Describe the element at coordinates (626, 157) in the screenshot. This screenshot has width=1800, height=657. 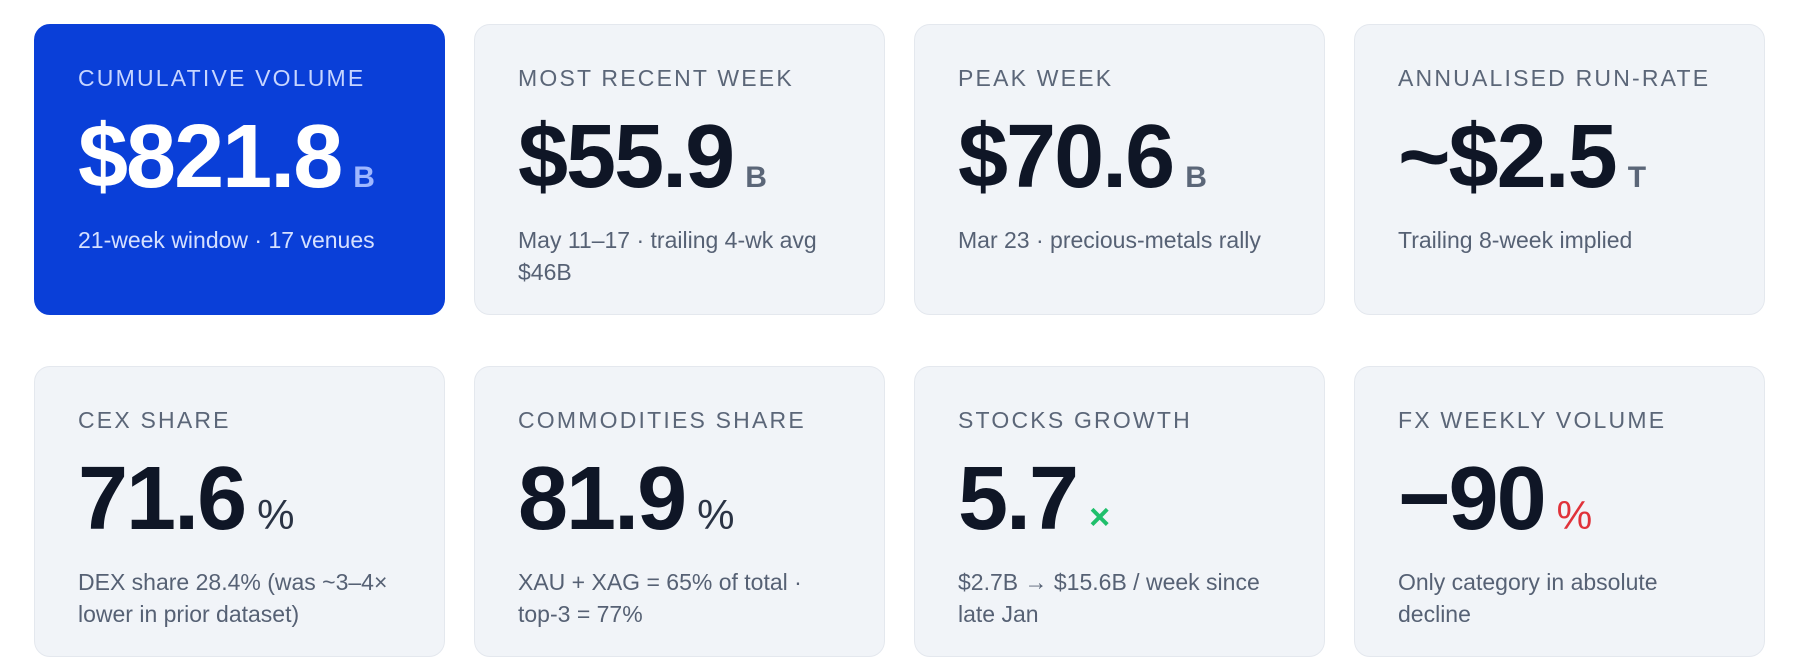
I see `kpi-value: $55.9` at that location.